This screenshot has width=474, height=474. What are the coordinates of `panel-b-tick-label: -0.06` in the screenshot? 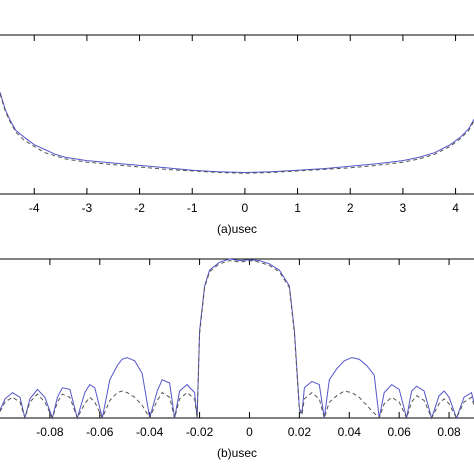 It's located at (100, 432).